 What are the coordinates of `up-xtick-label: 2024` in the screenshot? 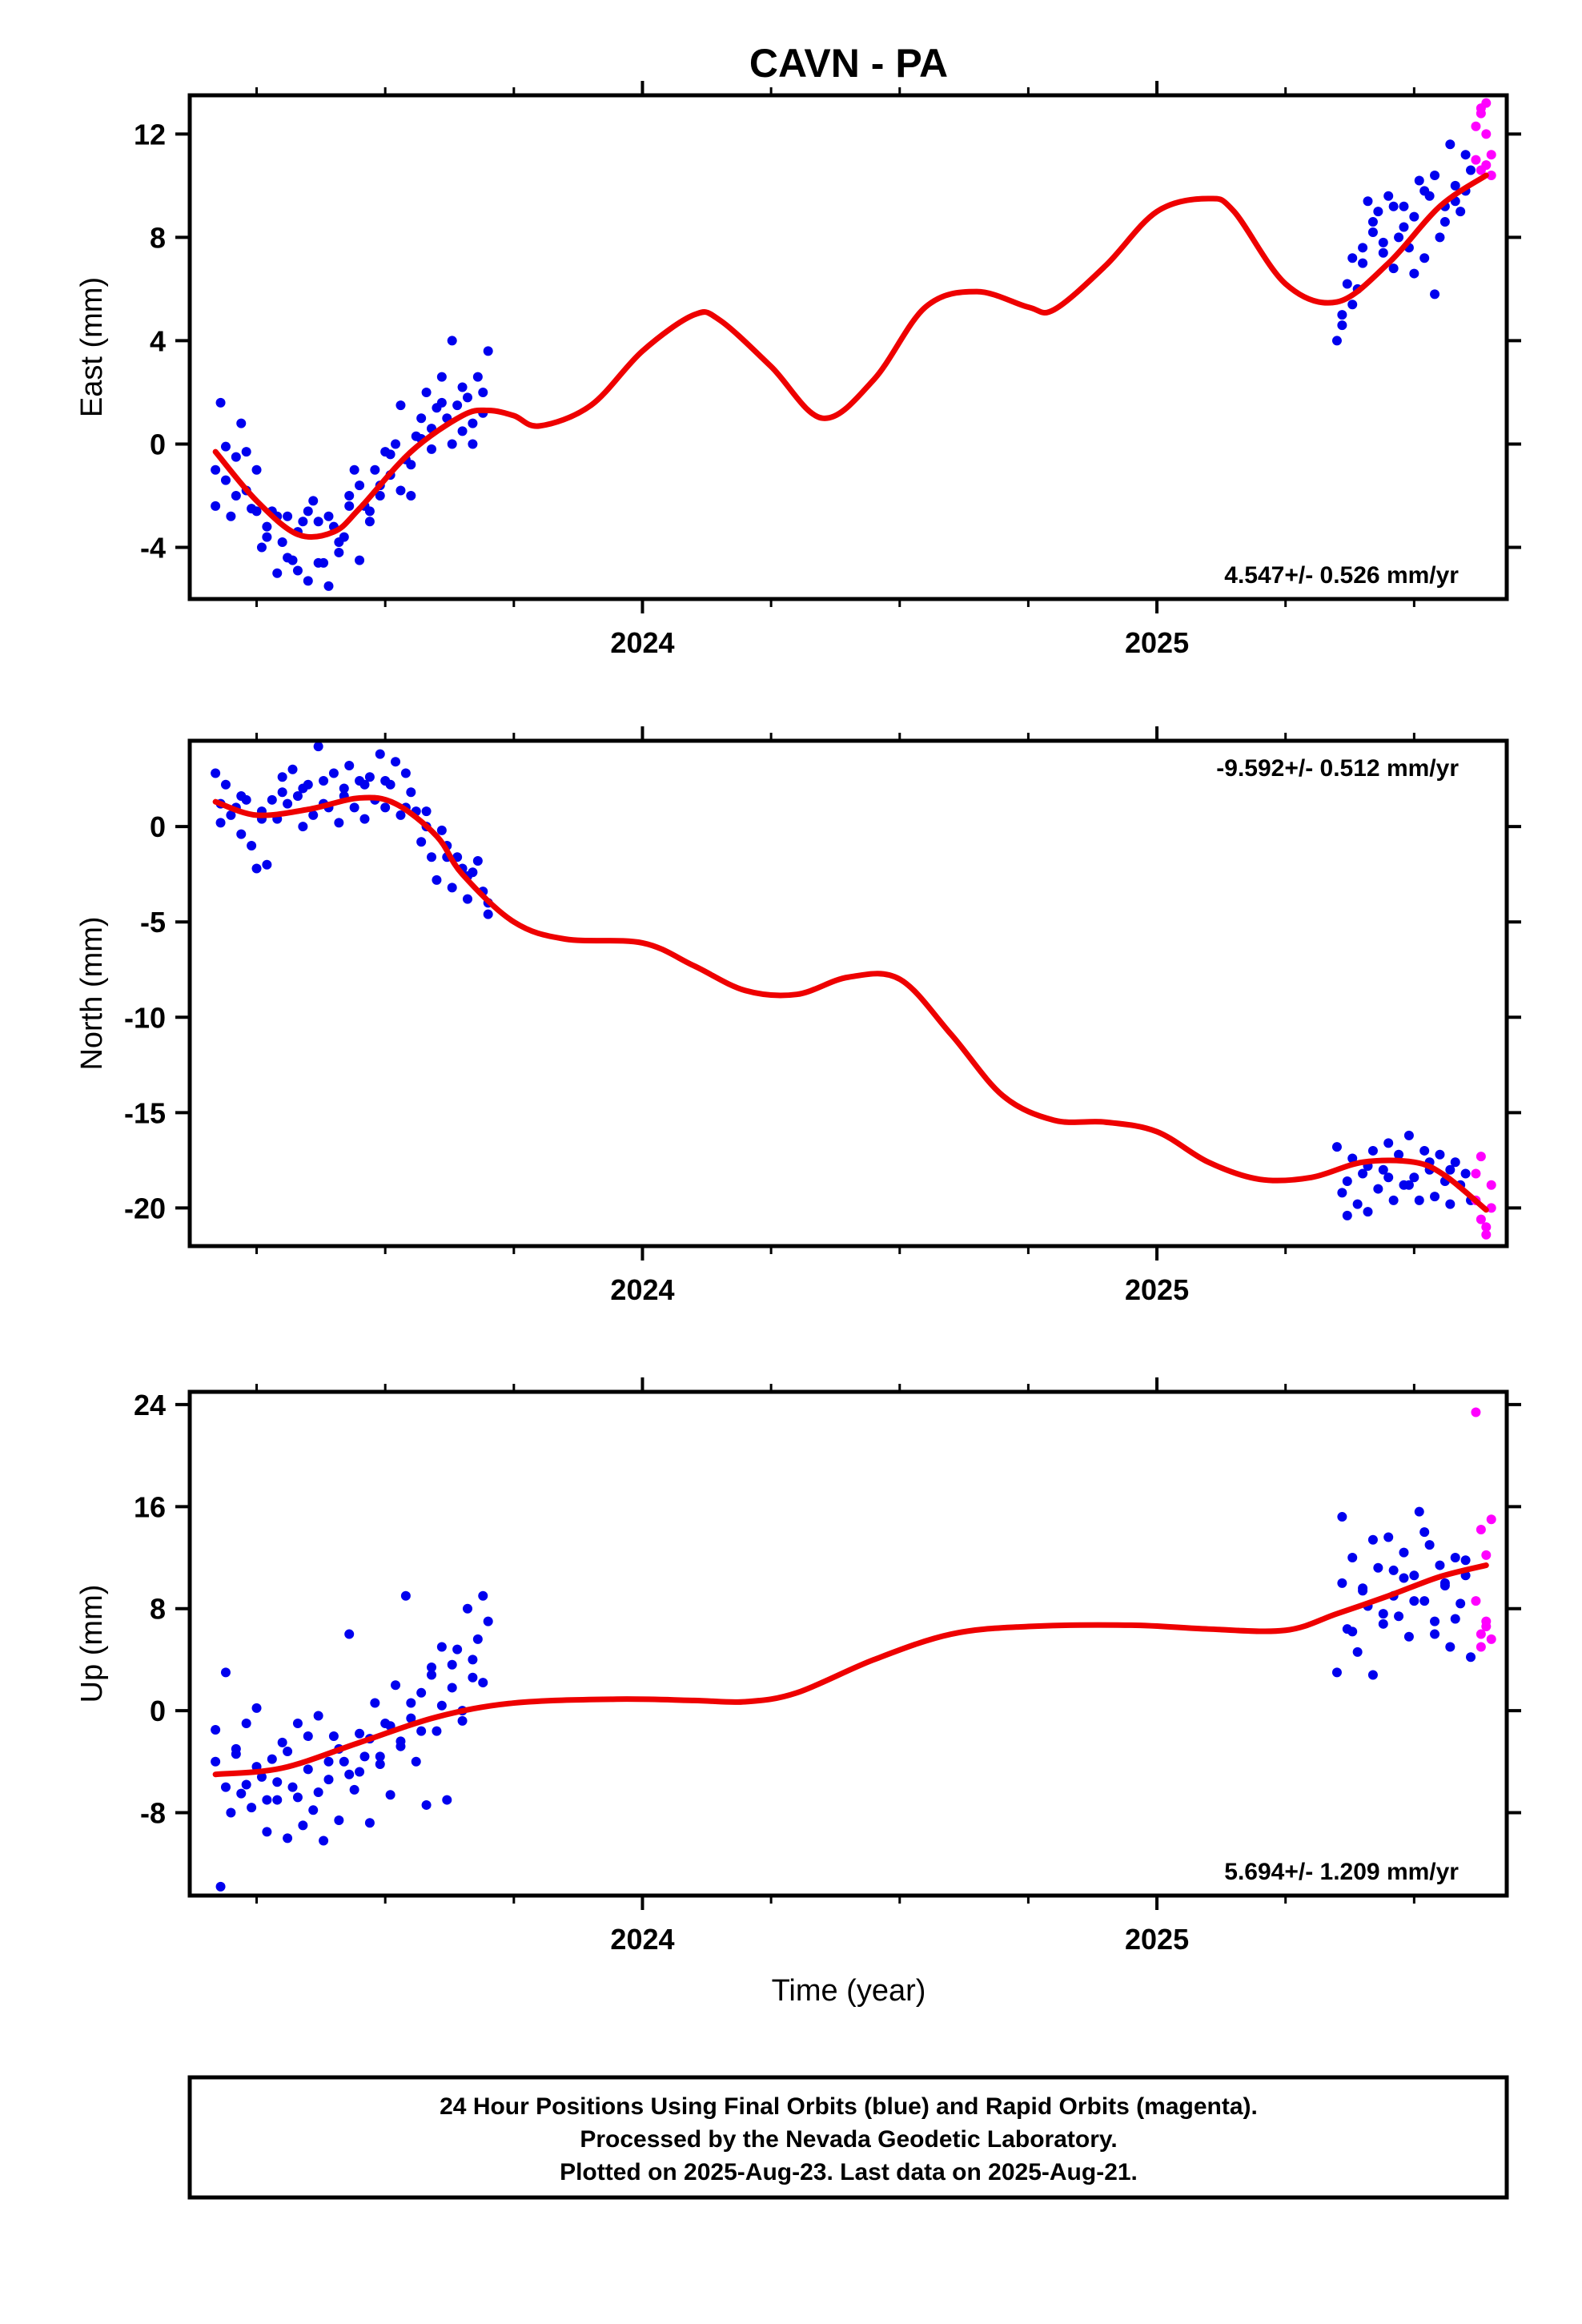 It's located at (642, 1940).